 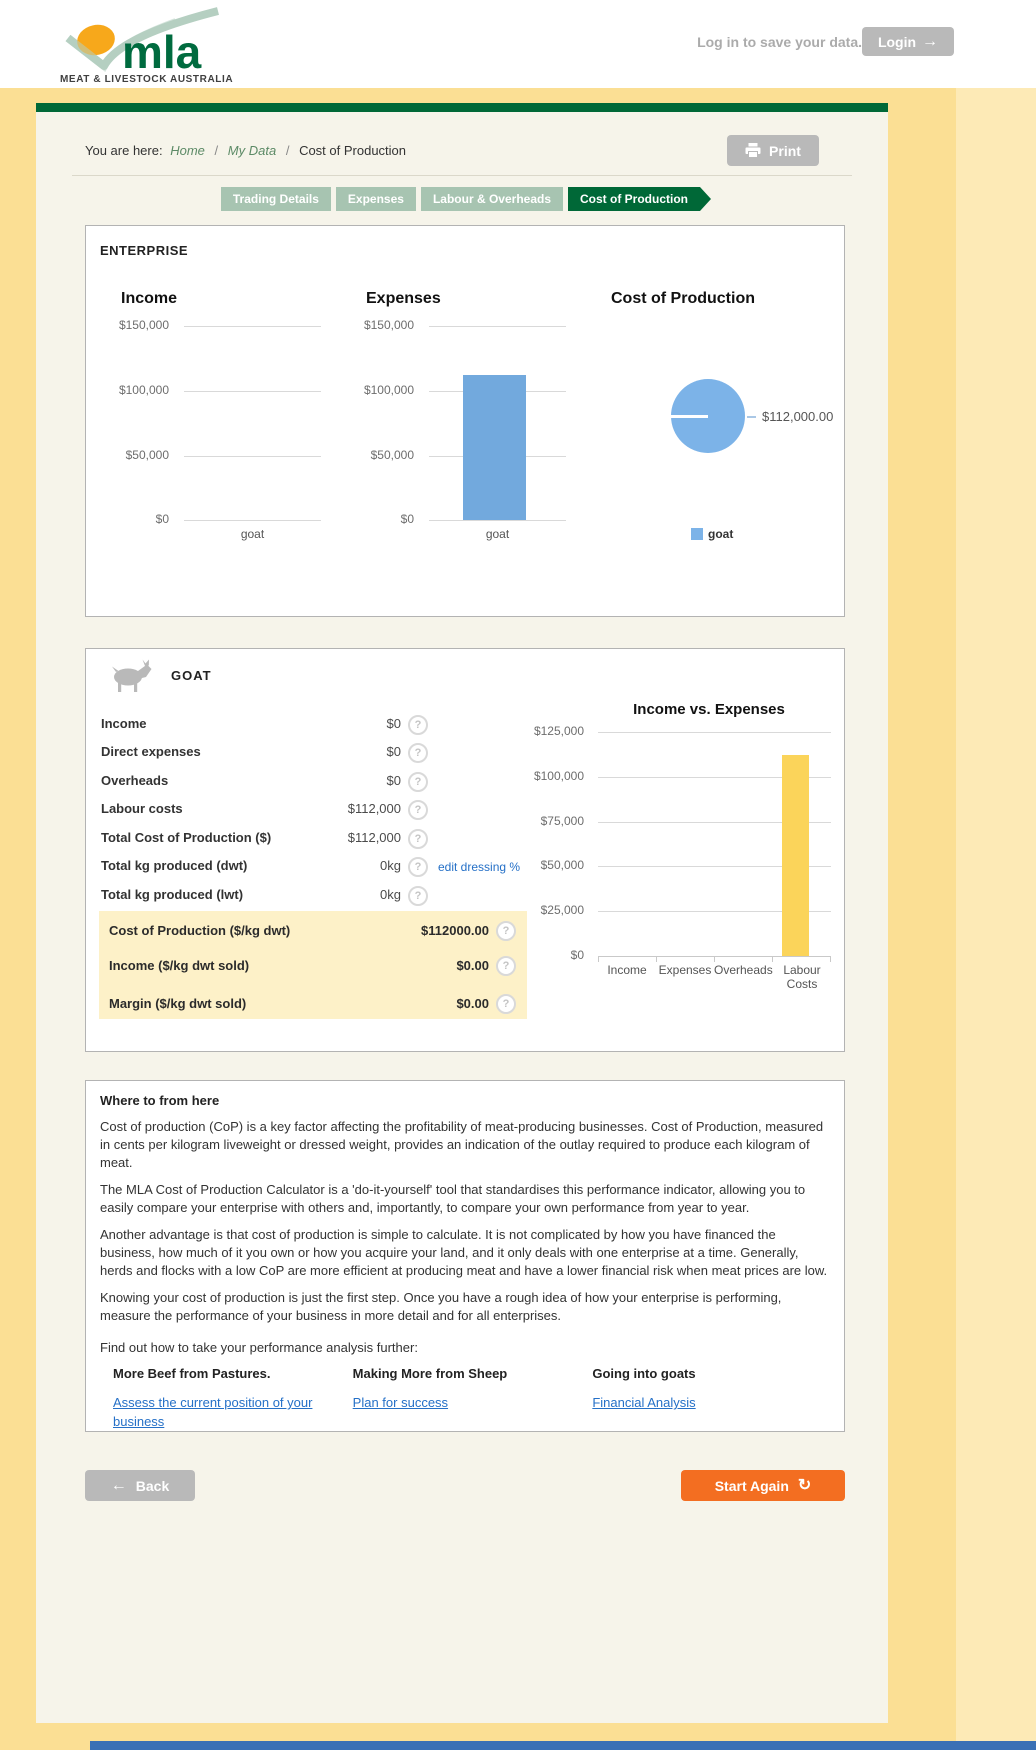 I want to click on goat-row-direct-expenses: Direct expenses $0, so click(x=251, y=751).